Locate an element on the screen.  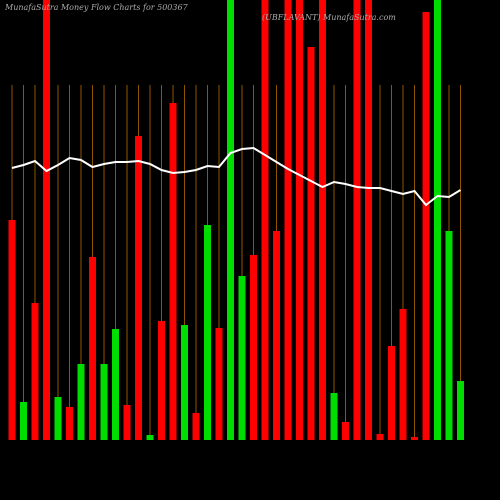
chart-subtitle: (UBFLAVANT) MunafaSutra.com is located at coordinates (329, 17).